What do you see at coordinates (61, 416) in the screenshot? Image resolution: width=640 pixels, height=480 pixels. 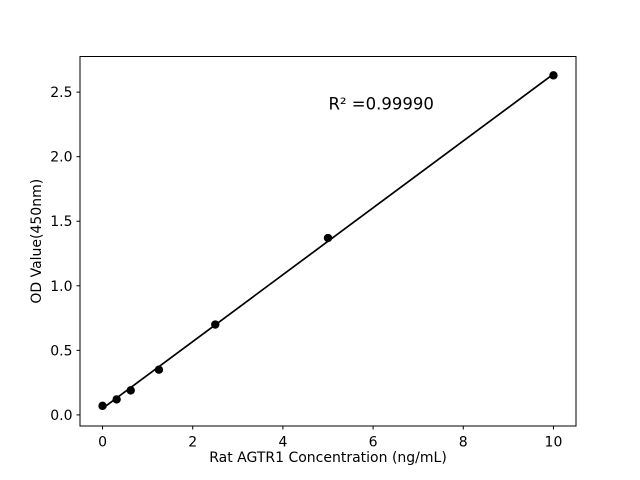 I see `y-tick-label: 0.0` at bounding box center [61, 416].